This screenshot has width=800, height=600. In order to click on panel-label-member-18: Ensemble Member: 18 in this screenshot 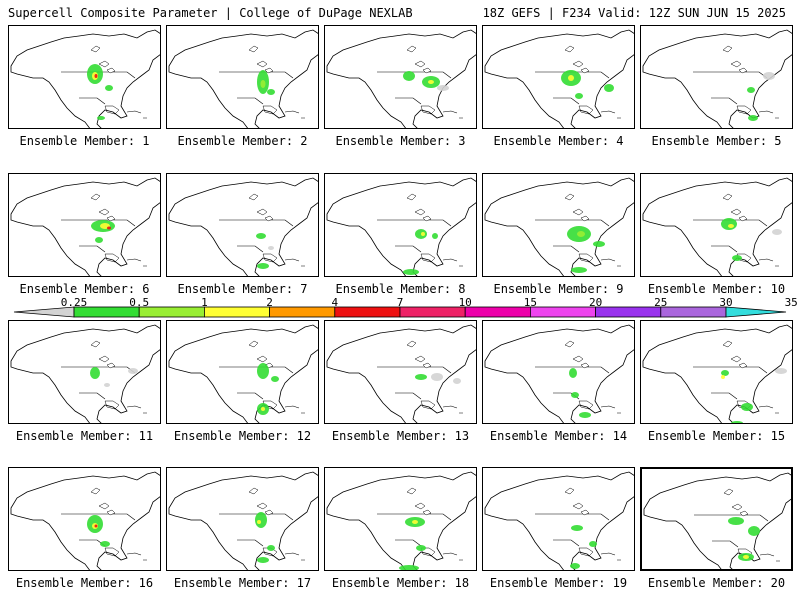, I will do `click(400, 583)`.